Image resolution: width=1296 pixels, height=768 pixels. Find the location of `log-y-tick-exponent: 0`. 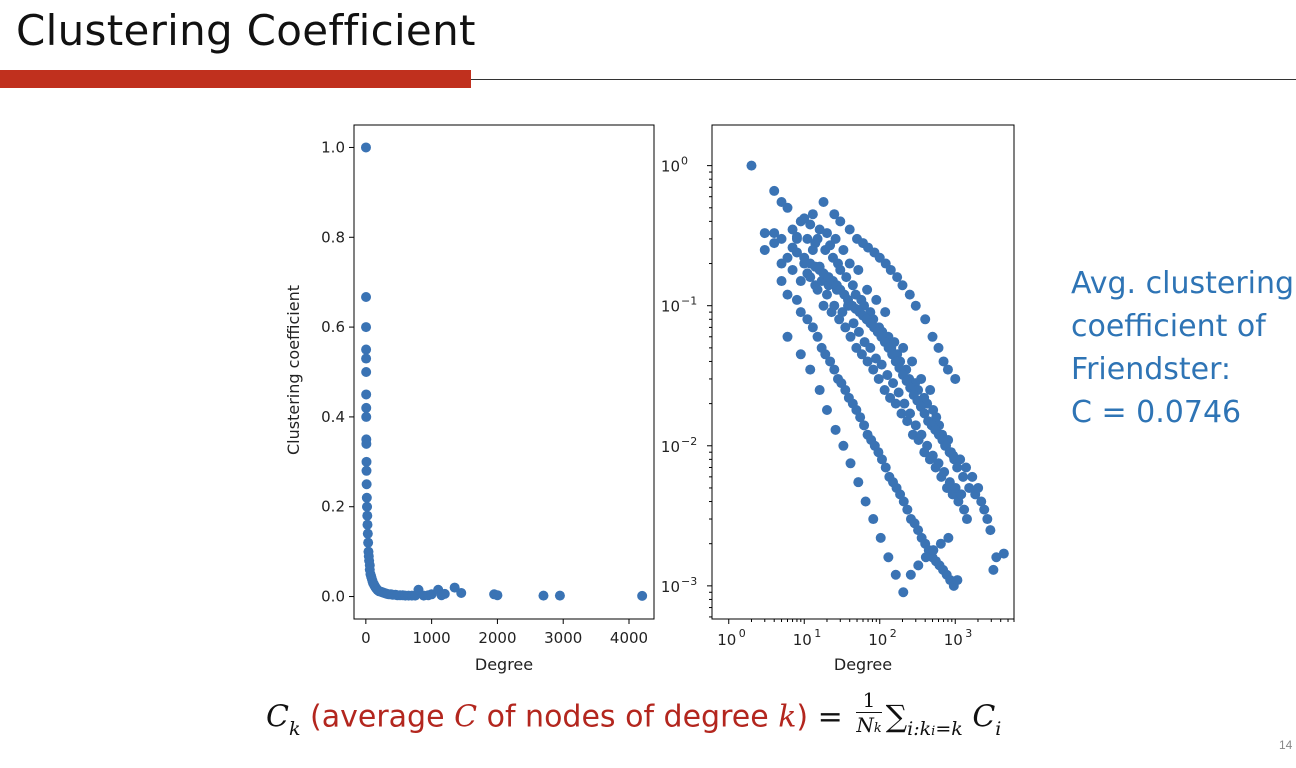

log-y-tick-exponent: 0 is located at coordinates (684, 161).